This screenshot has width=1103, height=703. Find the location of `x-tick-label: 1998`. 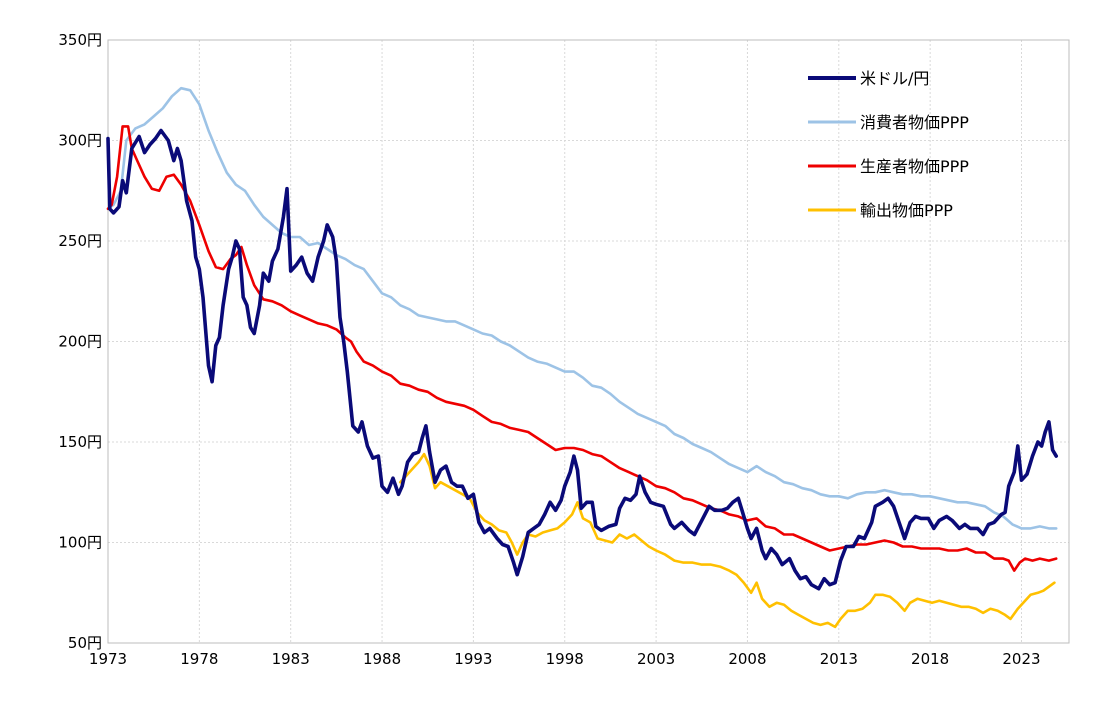

x-tick-label: 1998 is located at coordinates (565, 659).